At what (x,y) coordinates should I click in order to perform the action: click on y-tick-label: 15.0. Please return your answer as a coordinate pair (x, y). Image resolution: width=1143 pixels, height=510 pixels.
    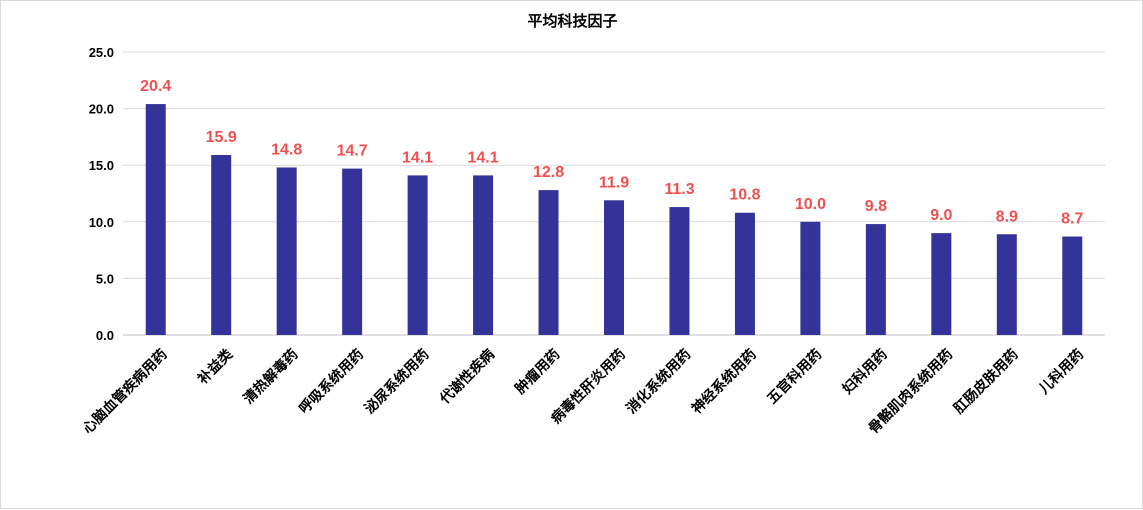
    Looking at the image, I should click on (101, 165).